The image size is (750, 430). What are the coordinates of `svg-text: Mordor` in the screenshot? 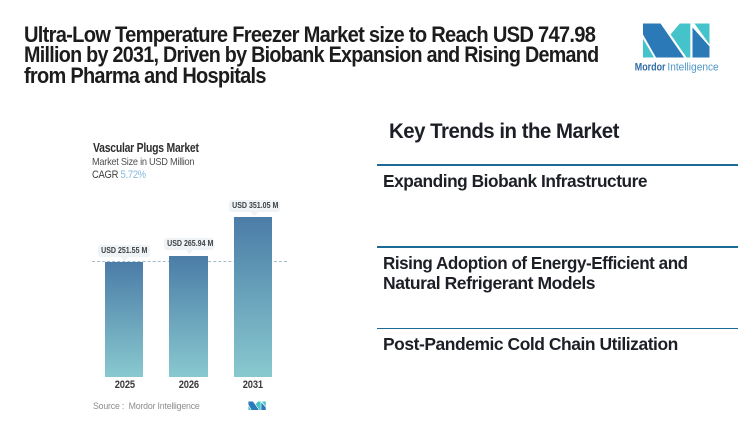 It's located at (650, 68).